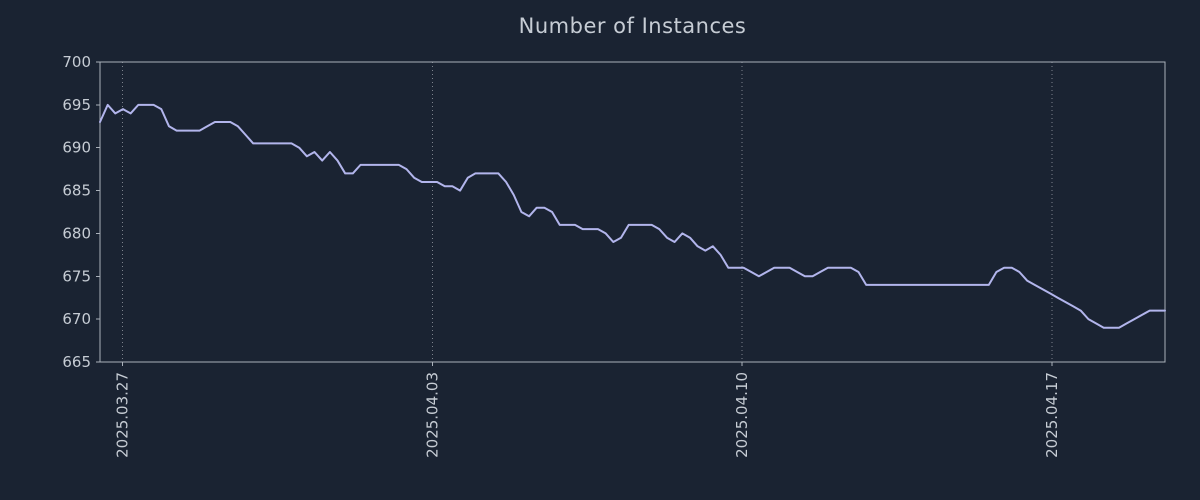  I want to click on y-tick-label: 690, so click(76, 148).